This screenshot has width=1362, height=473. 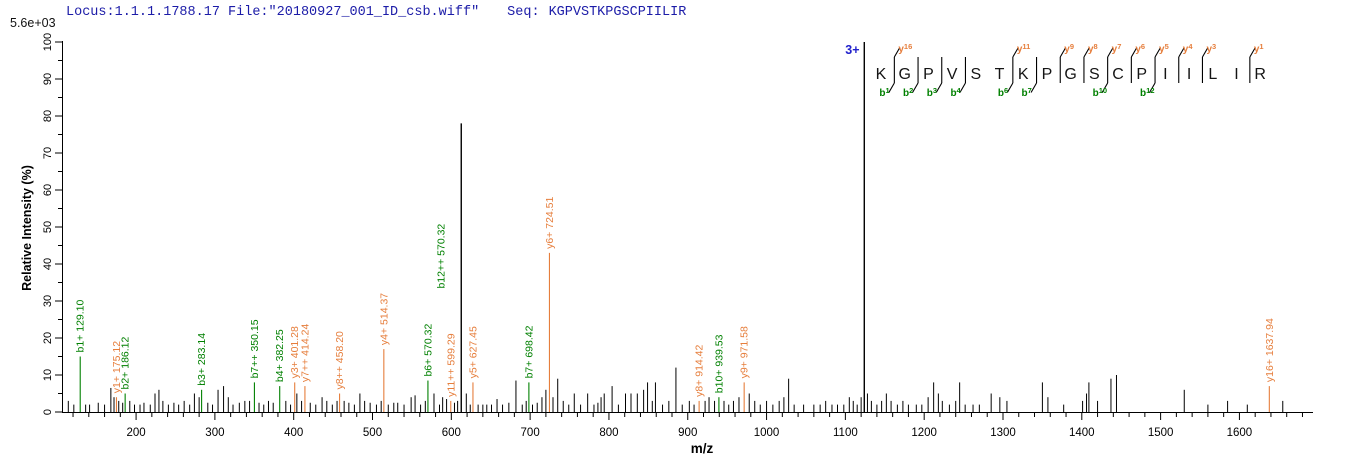 What do you see at coordinates (700, 370) in the screenshot?
I see `peak-label: y8+ 914.42` at bounding box center [700, 370].